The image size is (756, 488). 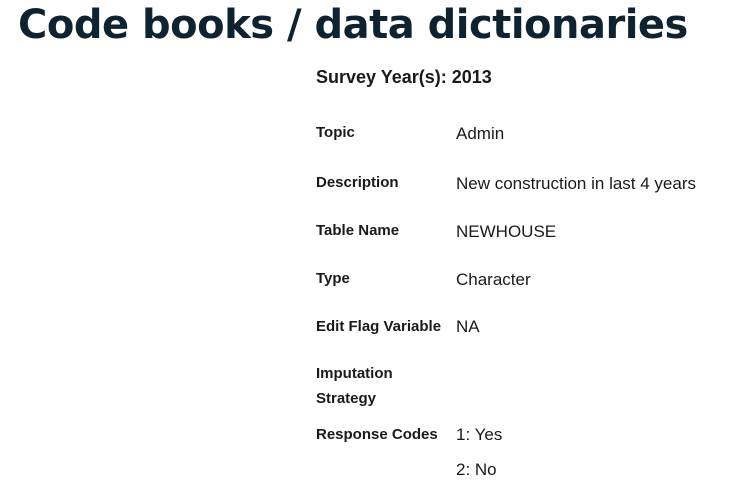 What do you see at coordinates (335, 132) in the screenshot?
I see `topic-label: Topic` at bounding box center [335, 132].